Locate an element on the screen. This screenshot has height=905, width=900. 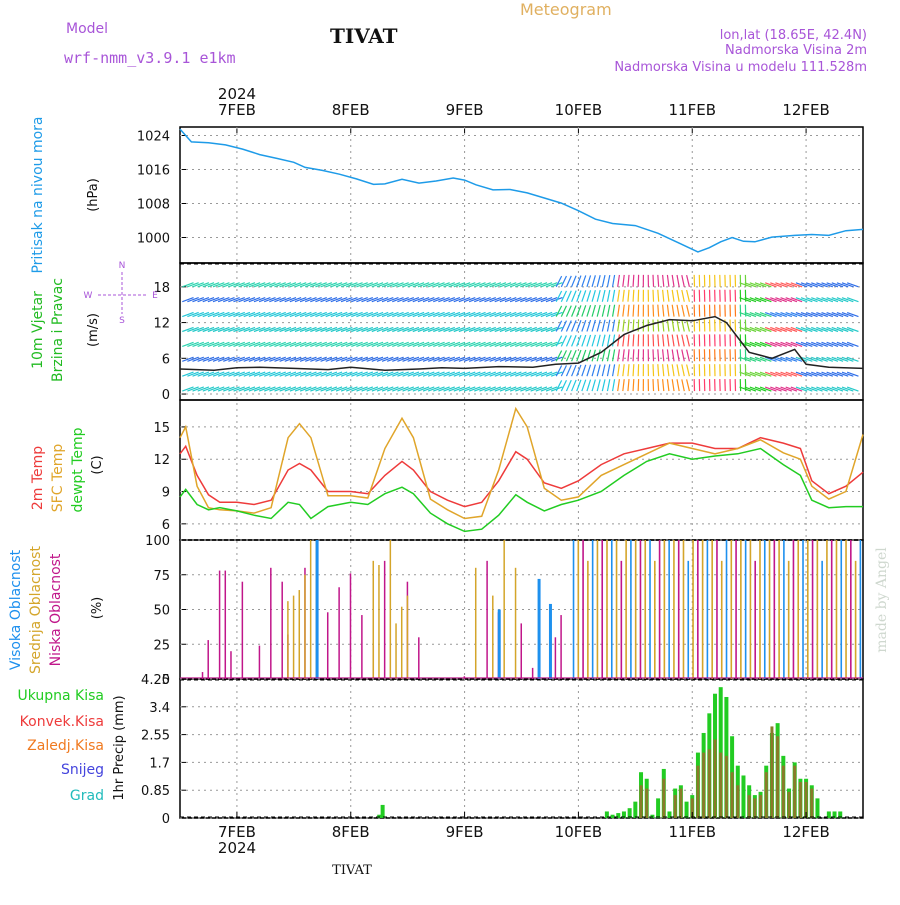
precip-legend-total: Ukupna Kisa is located at coordinates (60, 696).